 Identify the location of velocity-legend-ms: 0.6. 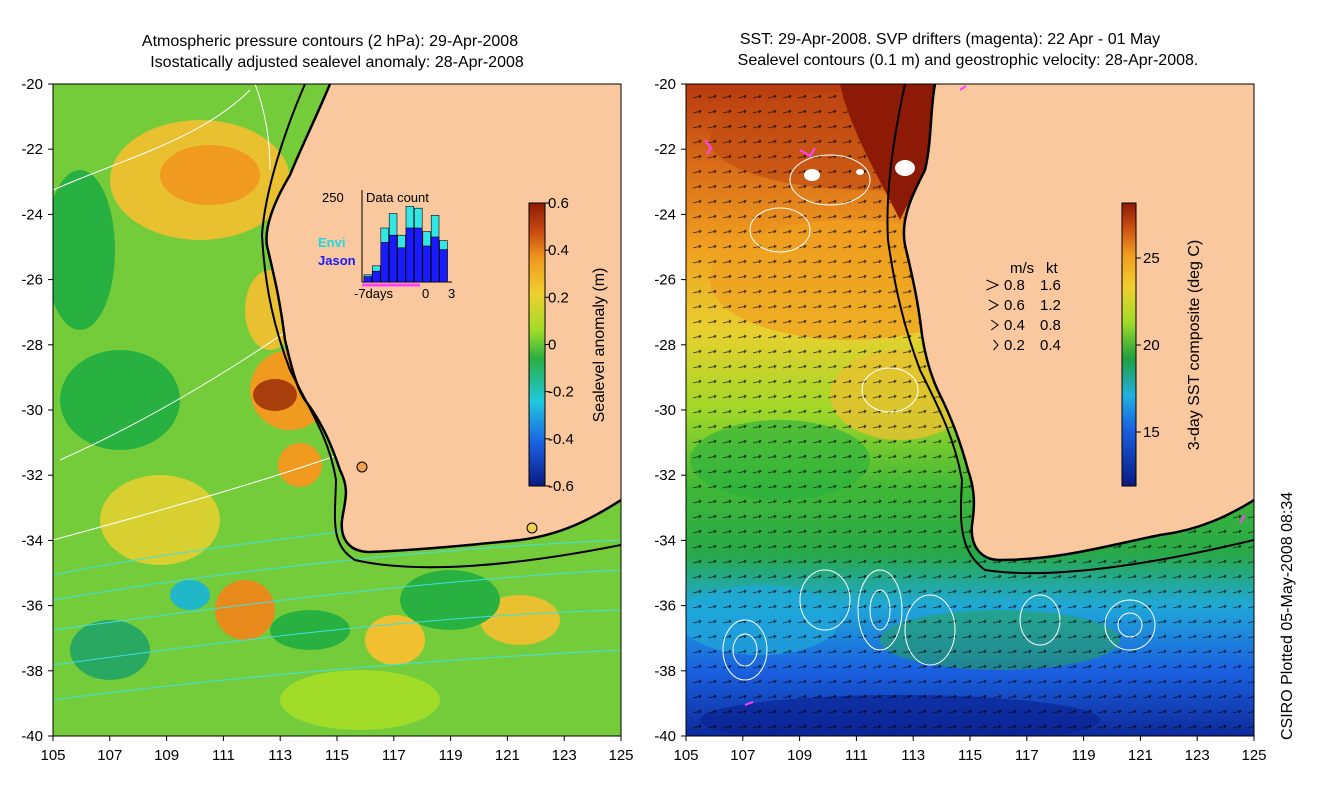
(1014, 305).